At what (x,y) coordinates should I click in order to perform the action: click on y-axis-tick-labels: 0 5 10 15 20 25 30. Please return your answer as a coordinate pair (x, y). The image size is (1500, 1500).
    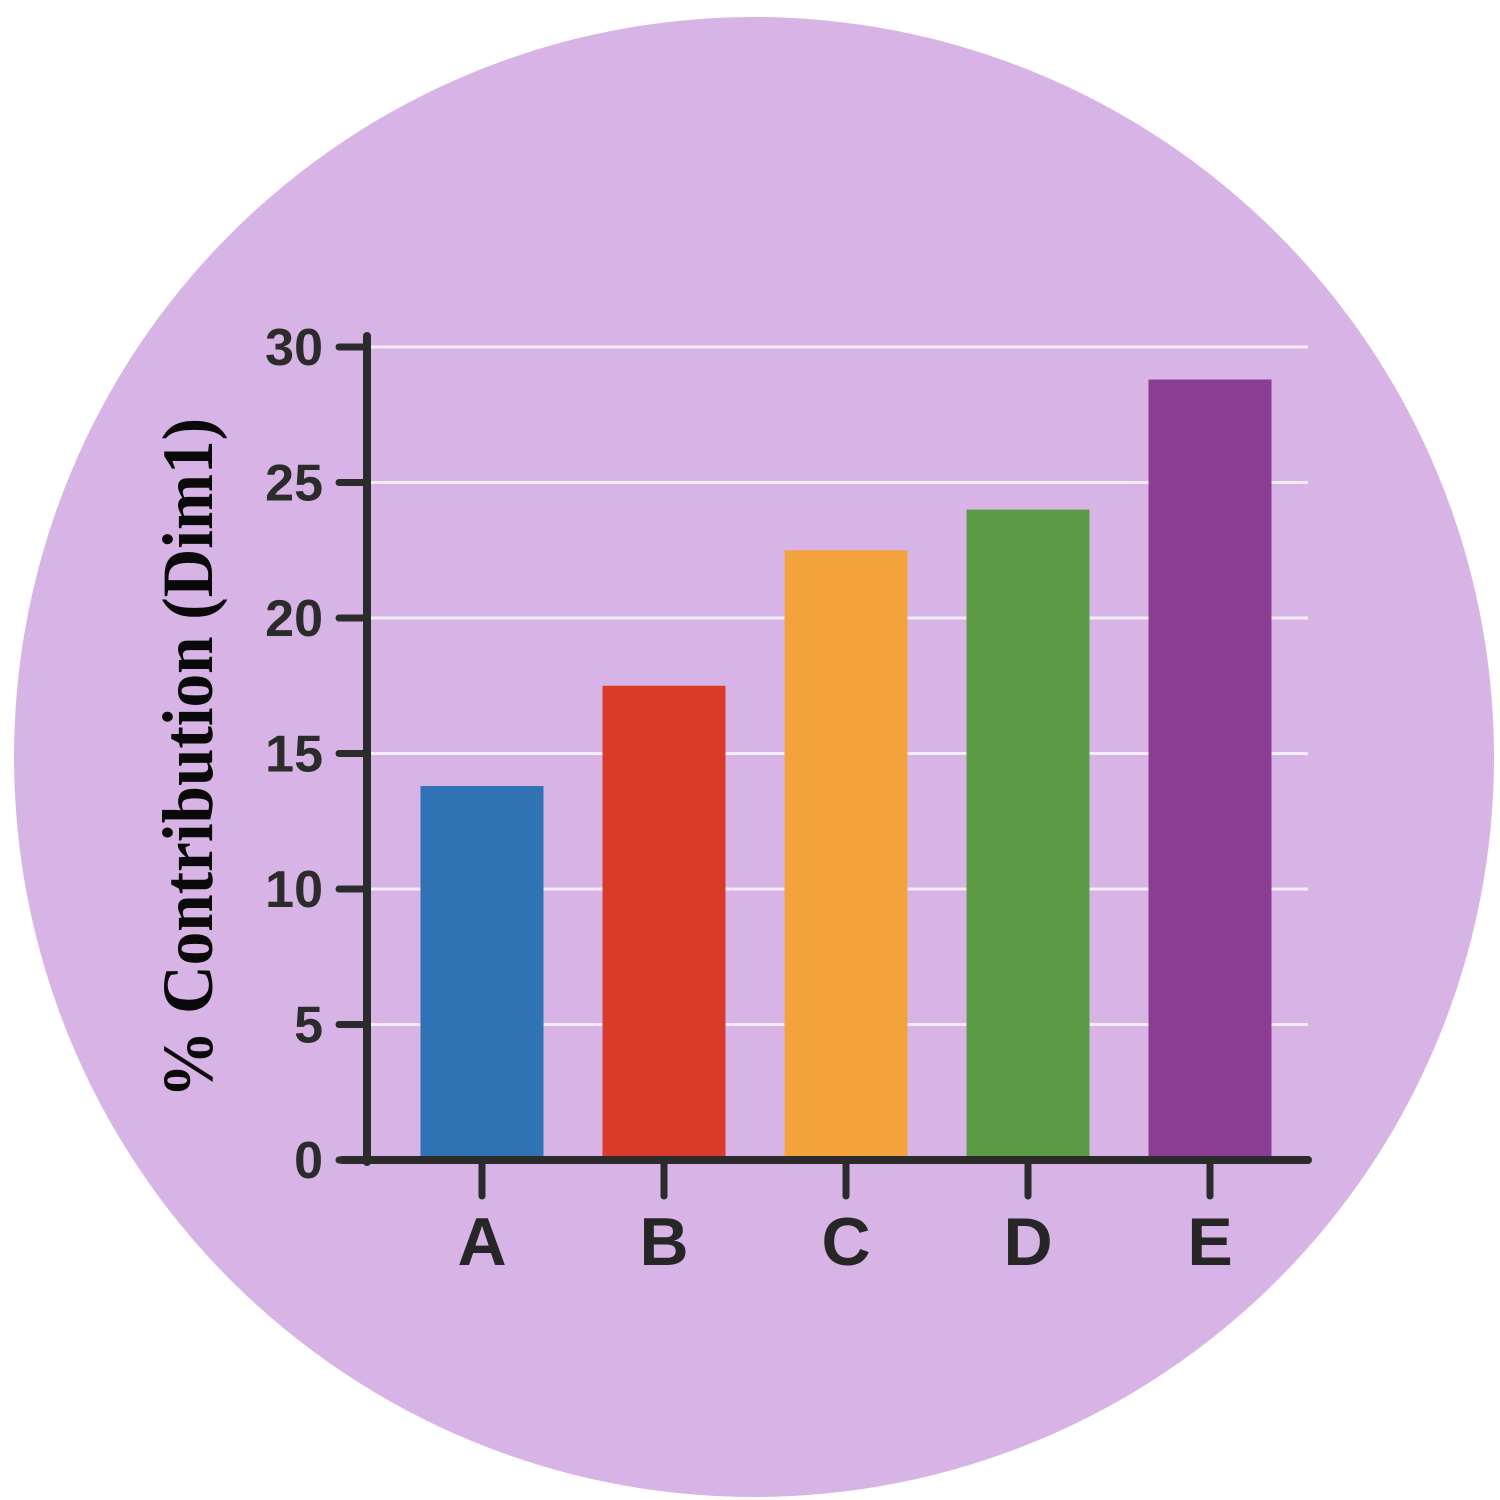
    Looking at the image, I should click on (294, 754).